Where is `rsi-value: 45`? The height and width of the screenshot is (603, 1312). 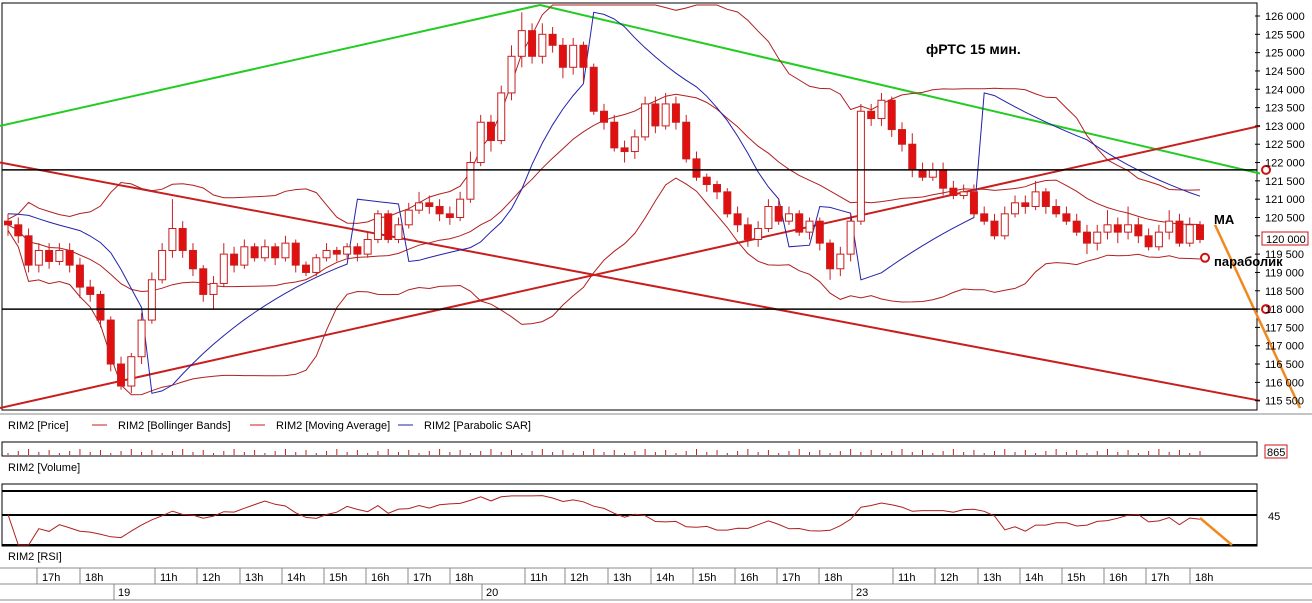 rsi-value: 45 is located at coordinates (1274, 517).